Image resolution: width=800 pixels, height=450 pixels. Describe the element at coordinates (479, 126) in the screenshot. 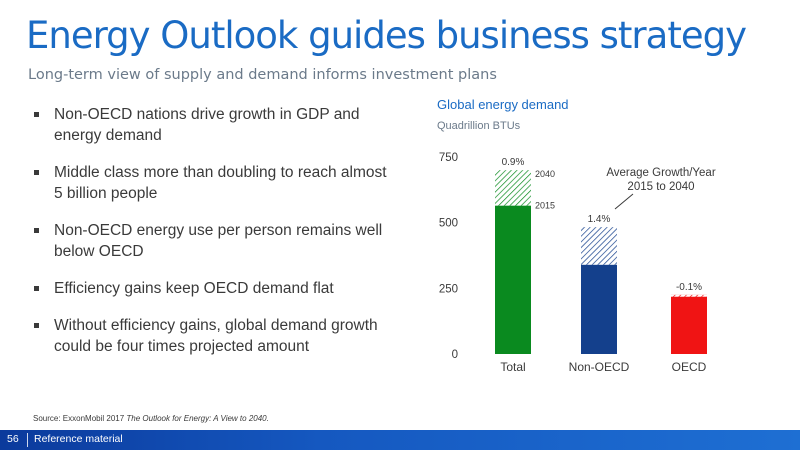

I see `chart-subtitle: Quadrillion BTUs` at that location.